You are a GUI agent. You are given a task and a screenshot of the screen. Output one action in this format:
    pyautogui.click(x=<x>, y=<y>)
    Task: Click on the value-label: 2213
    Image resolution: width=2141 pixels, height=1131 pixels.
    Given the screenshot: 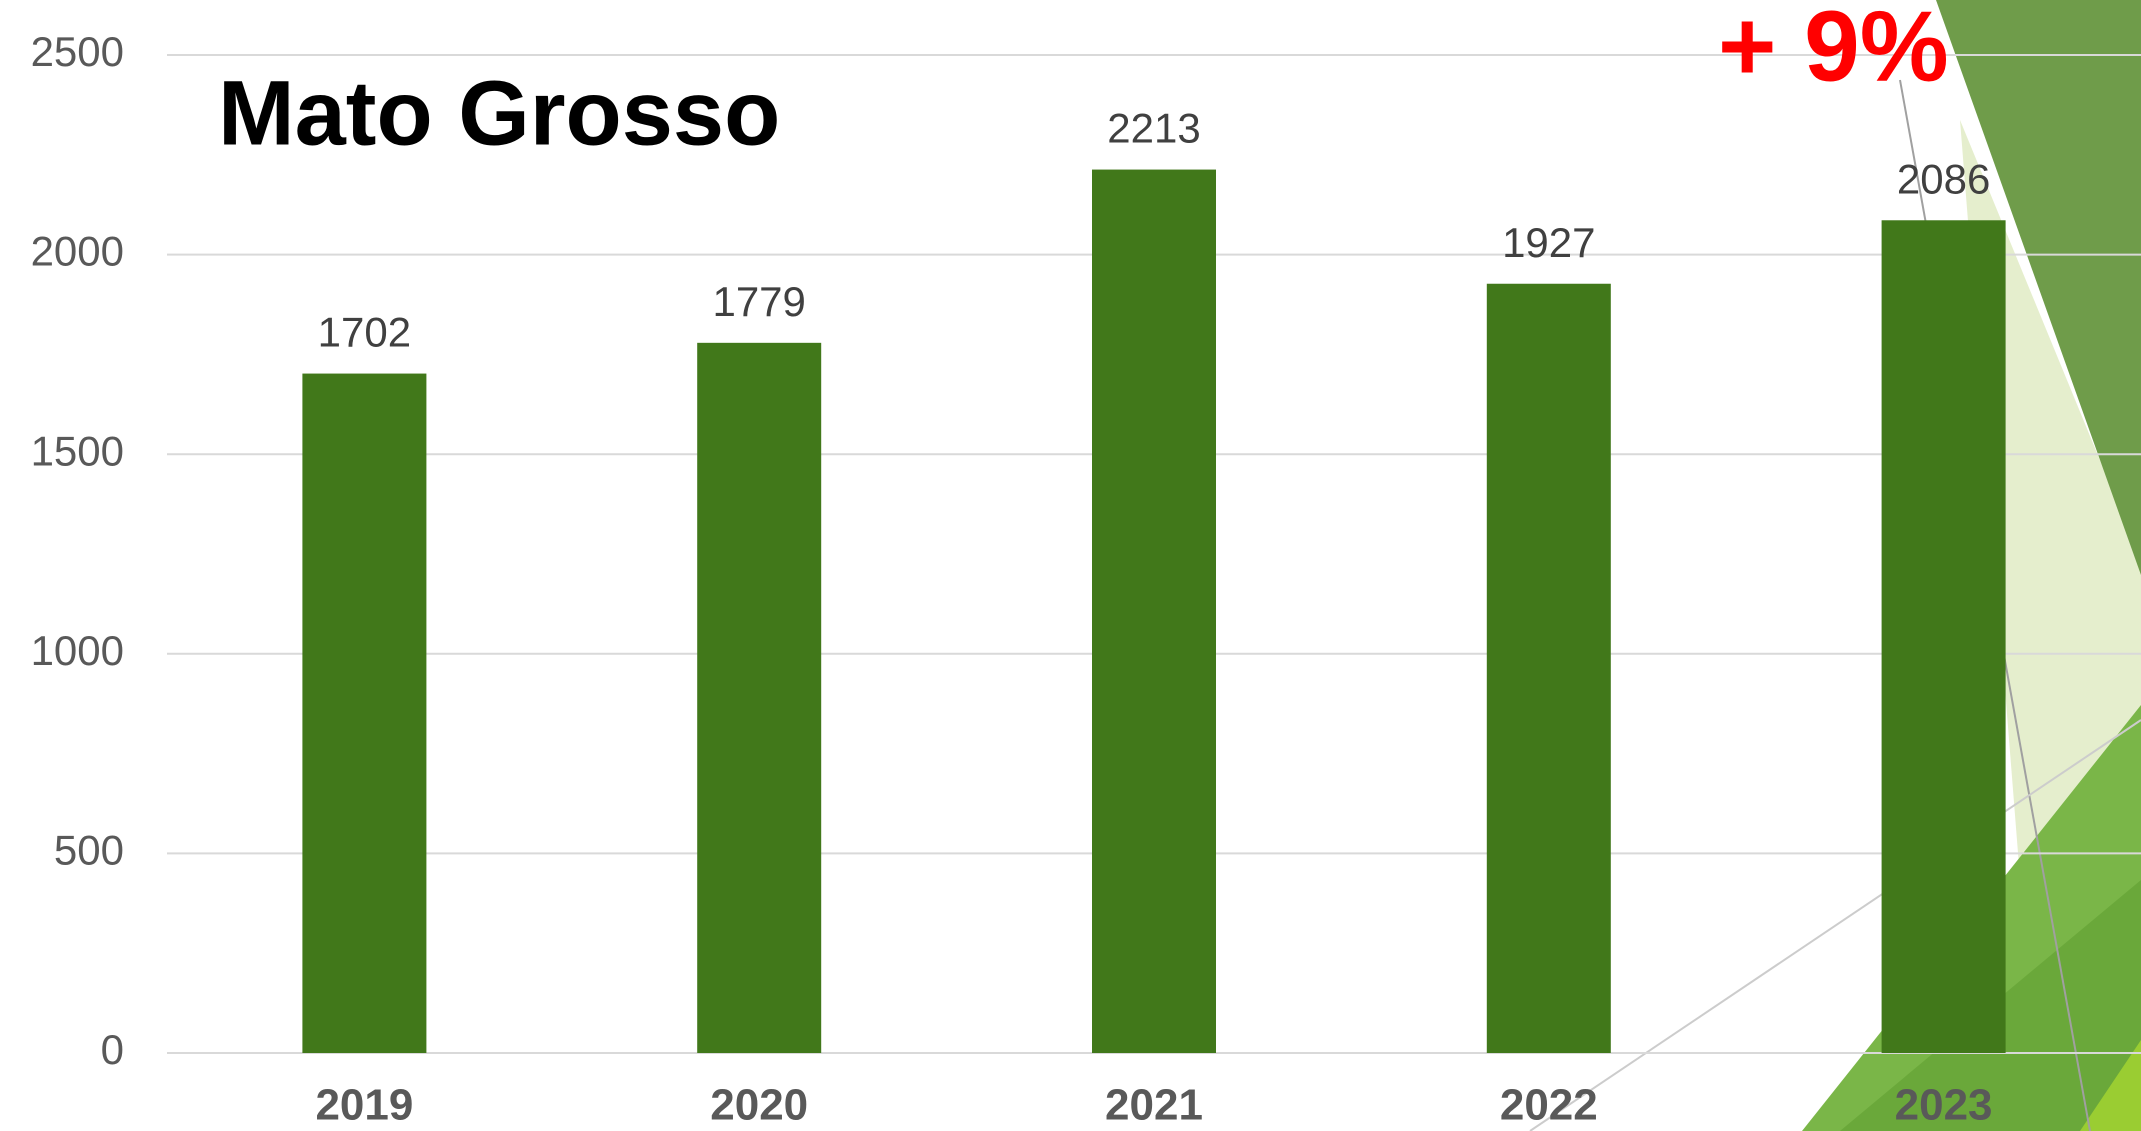 What is the action you would take?
    pyautogui.click(x=1153, y=128)
    